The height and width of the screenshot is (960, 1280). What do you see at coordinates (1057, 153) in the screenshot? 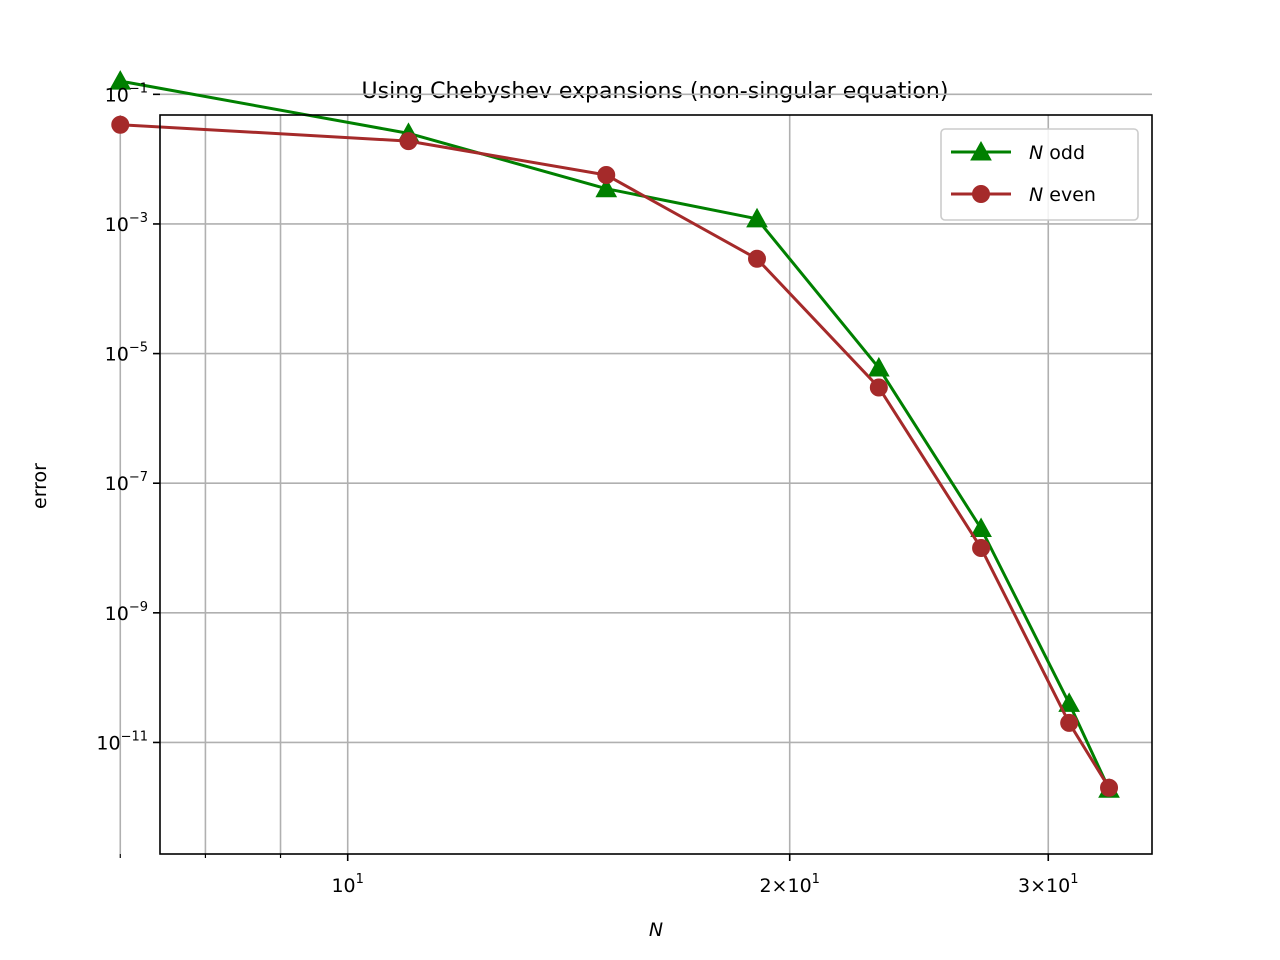
I see `legend-label: N odd` at bounding box center [1057, 153].